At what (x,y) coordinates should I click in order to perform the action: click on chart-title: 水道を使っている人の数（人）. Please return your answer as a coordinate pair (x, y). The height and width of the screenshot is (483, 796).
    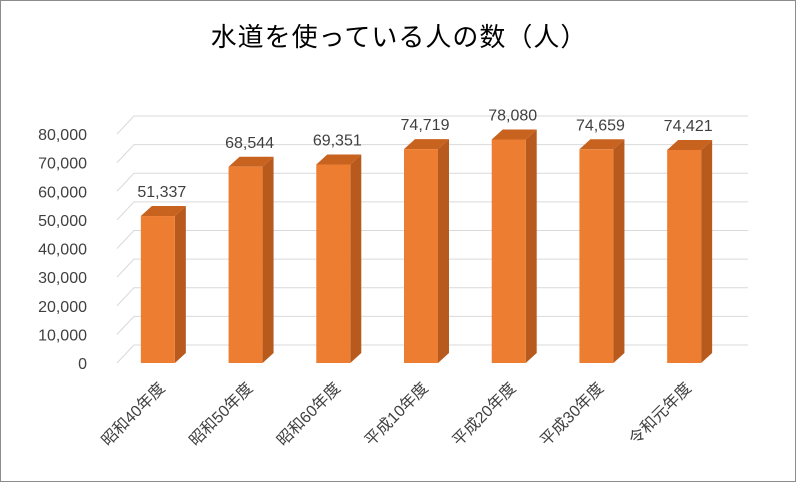
    Looking at the image, I should click on (399, 38).